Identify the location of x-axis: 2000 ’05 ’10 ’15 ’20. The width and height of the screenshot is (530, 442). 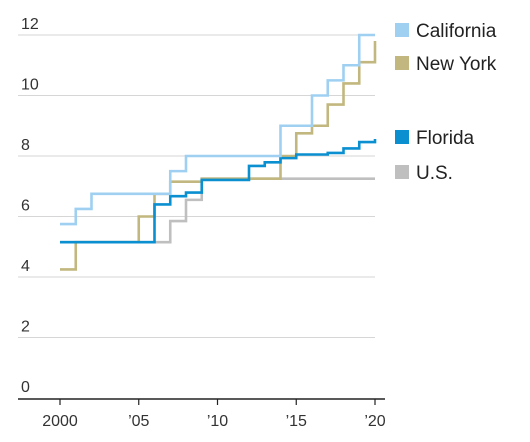
(202, 414).